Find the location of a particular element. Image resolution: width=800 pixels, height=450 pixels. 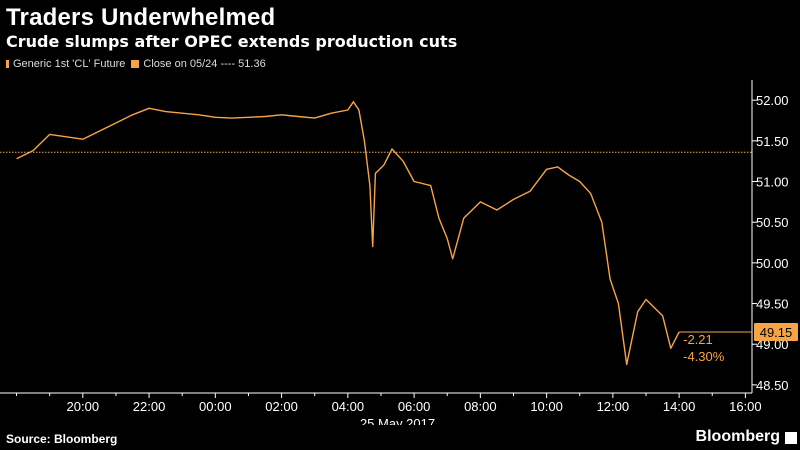

x-tick-label: 00:00 is located at coordinates (215, 406).